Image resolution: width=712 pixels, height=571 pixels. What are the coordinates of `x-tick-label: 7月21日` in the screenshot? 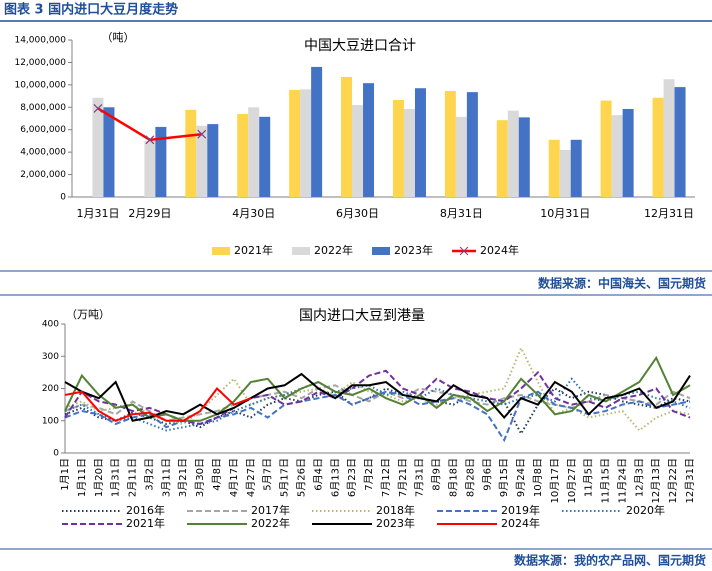 It's located at (403, 477).